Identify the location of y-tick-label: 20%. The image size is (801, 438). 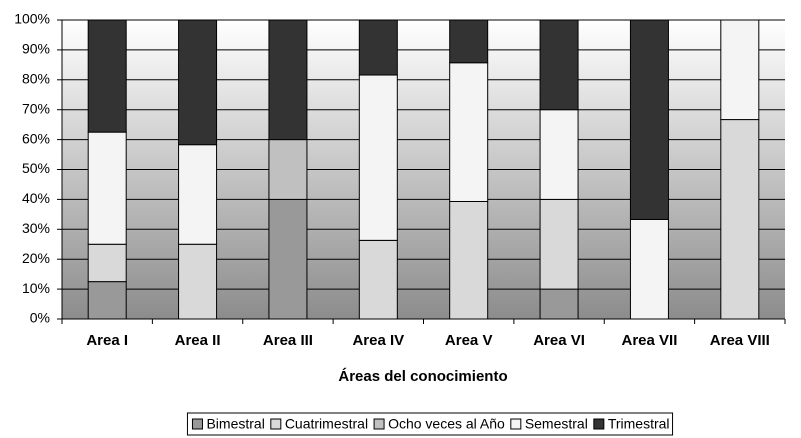
(36, 258).